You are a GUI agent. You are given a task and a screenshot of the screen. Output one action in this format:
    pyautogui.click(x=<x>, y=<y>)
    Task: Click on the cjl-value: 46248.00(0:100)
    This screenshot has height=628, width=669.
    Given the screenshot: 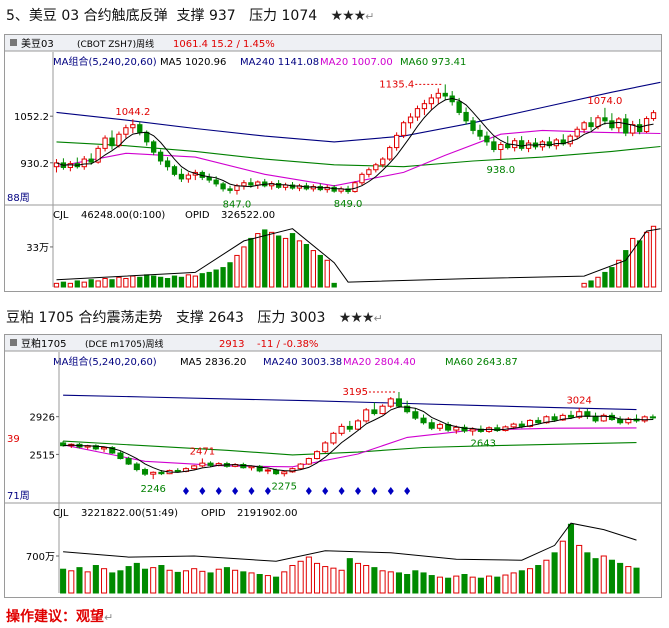 What is the action you would take?
    pyautogui.click(x=123, y=215)
    